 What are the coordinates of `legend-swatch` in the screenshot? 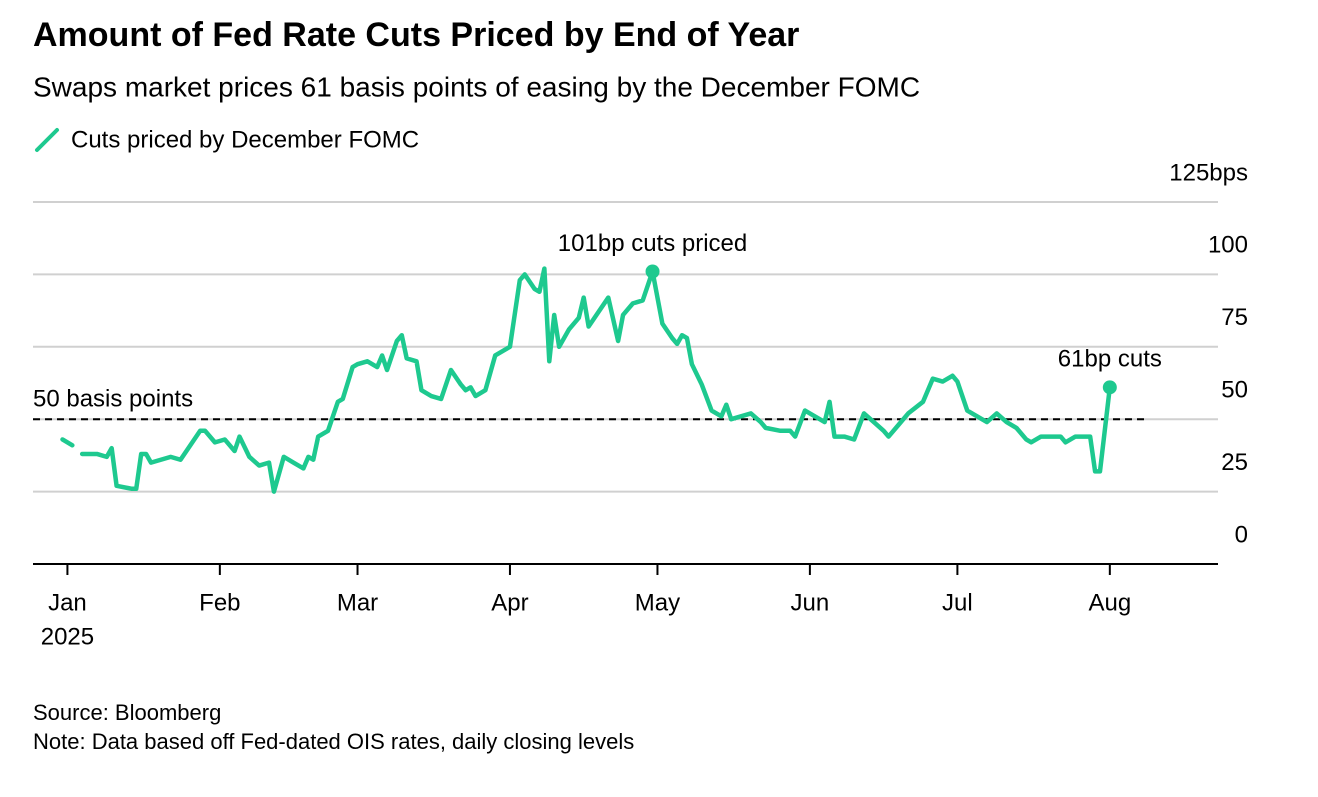 It's located at (47, 140).